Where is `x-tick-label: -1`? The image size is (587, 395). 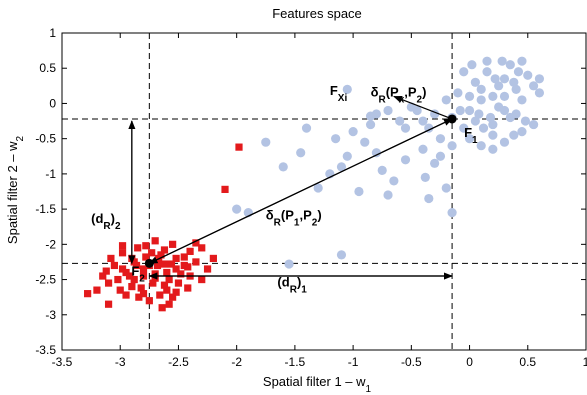 x-tick-label: -1 is located at coordinates (353, 362).